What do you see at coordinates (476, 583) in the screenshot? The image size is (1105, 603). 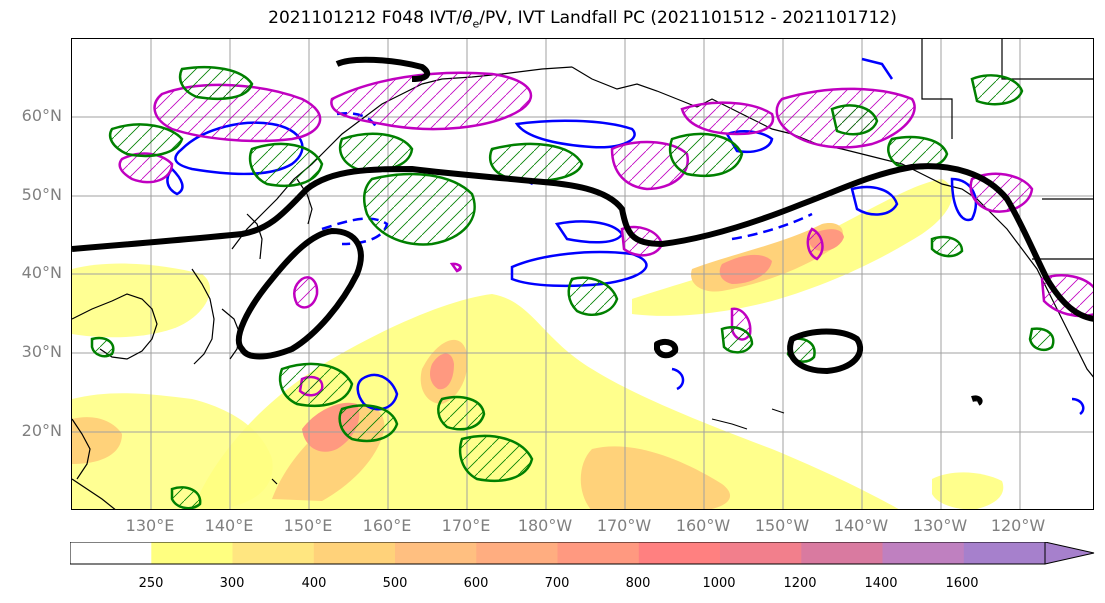 I see `colorbar-tick-600: 600` at bounding box center [476, 583].